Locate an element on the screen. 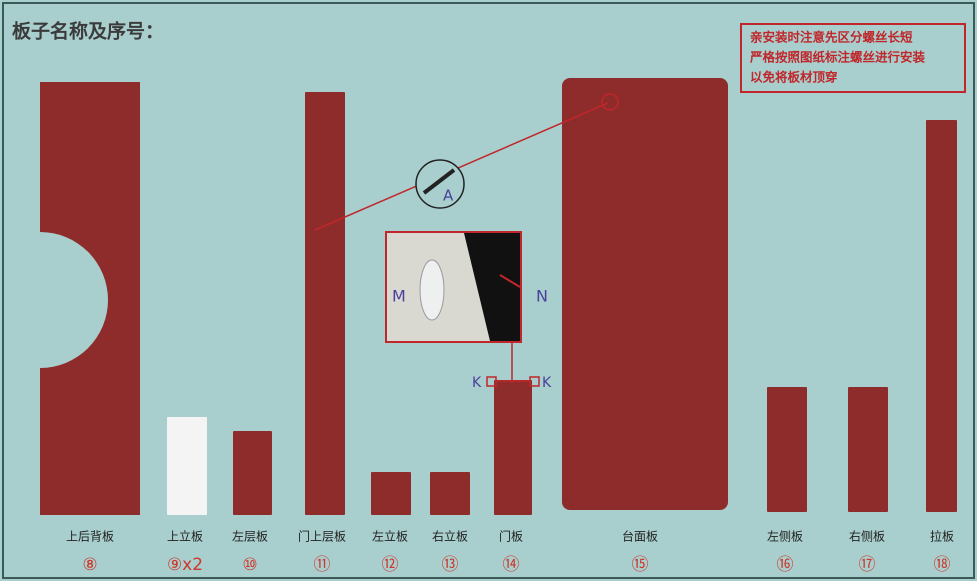 The width and height of the screenshot is (977, 581). label-a: A is located at coordinates (448, 196).